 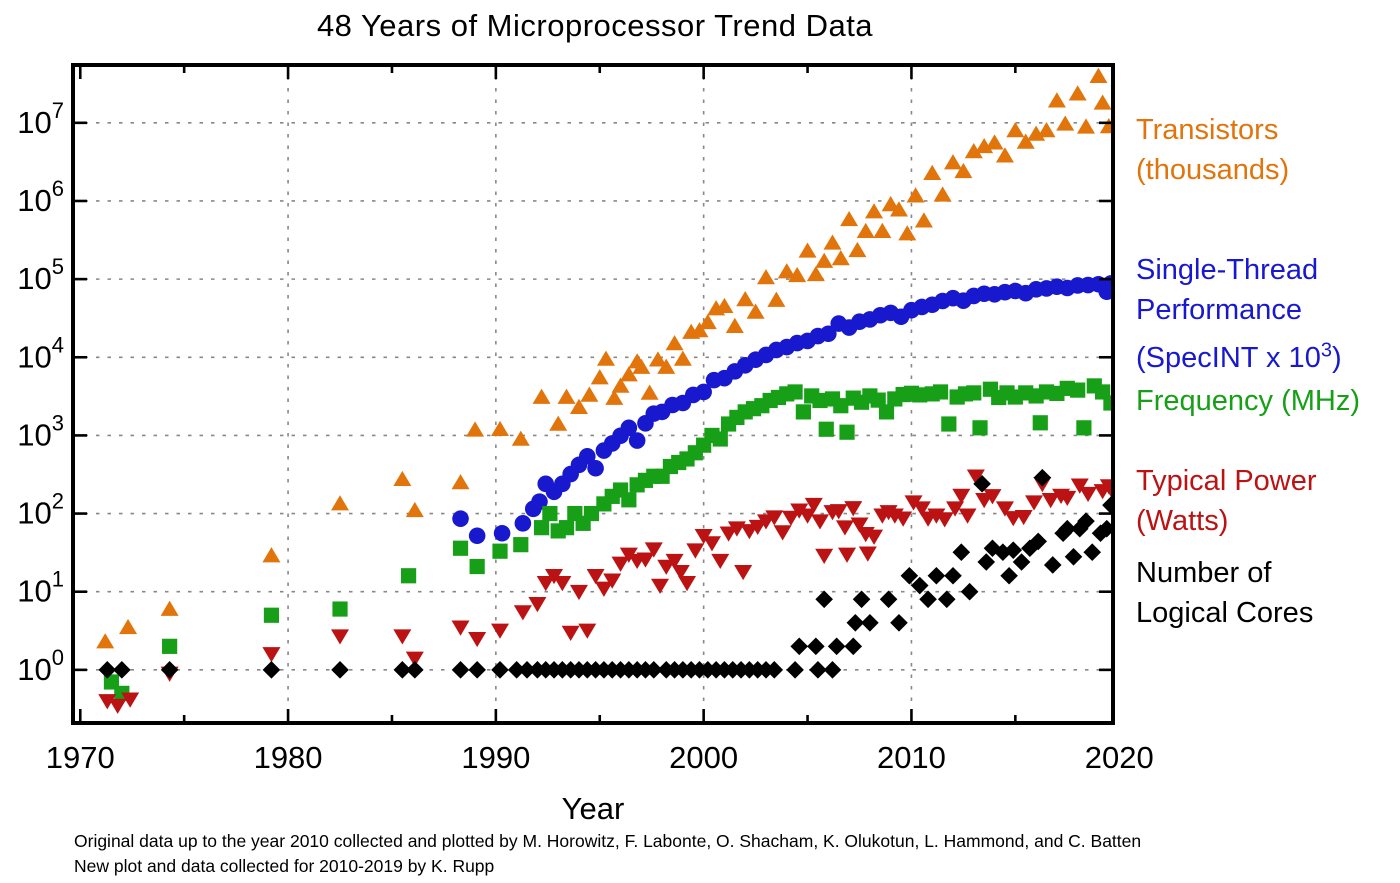 I want to click on y-tick-label-1e6: 10⁶, so click(x=40, y=197).